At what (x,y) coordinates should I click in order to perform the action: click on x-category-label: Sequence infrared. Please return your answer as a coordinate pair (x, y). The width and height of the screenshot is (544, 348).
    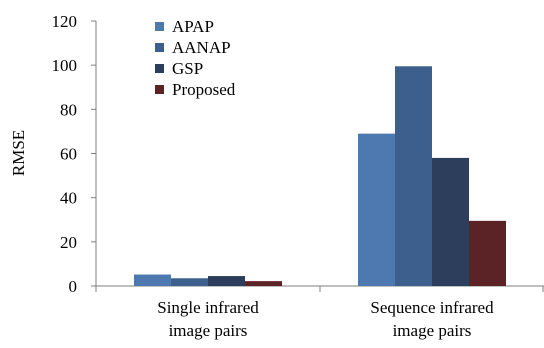
    Looking at the image, I should click on (432, 307).